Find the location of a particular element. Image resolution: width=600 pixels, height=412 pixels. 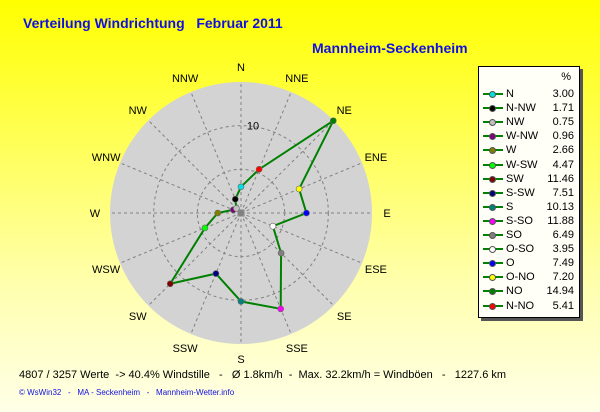

direction-label: ENE is located at coordinates (376, 158).